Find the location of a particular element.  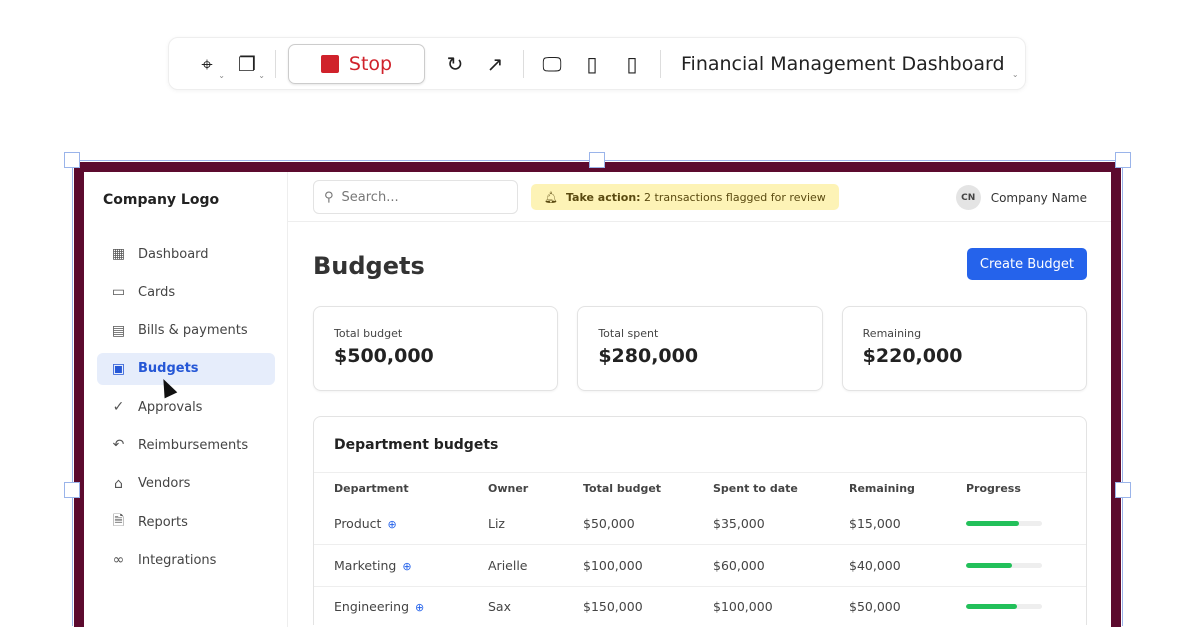

target-icon: ⌖ ⌄ is located at coordinates (213, 65).